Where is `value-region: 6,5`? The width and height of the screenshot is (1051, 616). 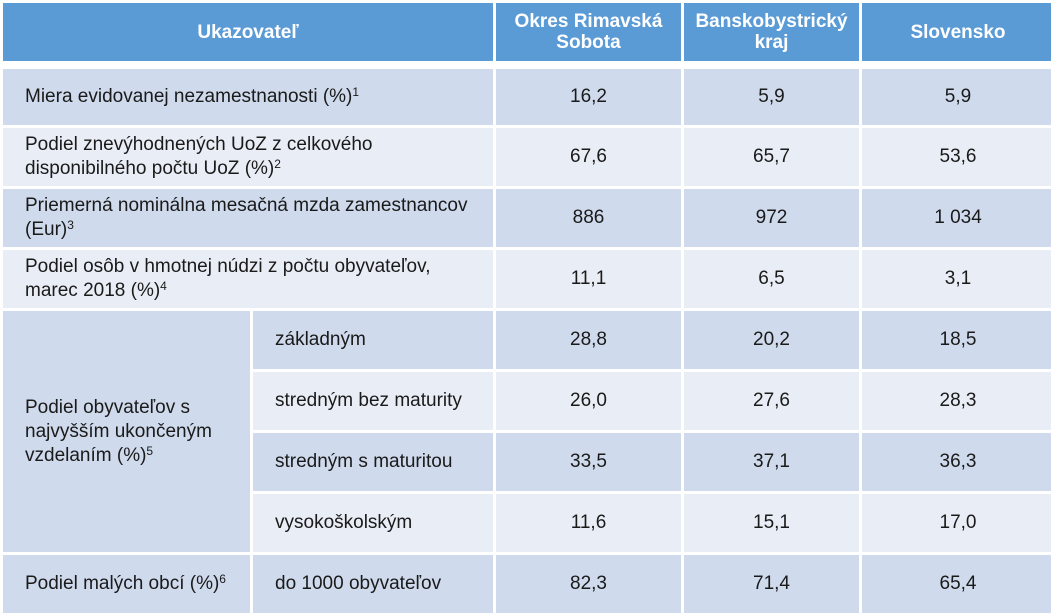
value-region: 6,5 is located at coordinates (771, 278).